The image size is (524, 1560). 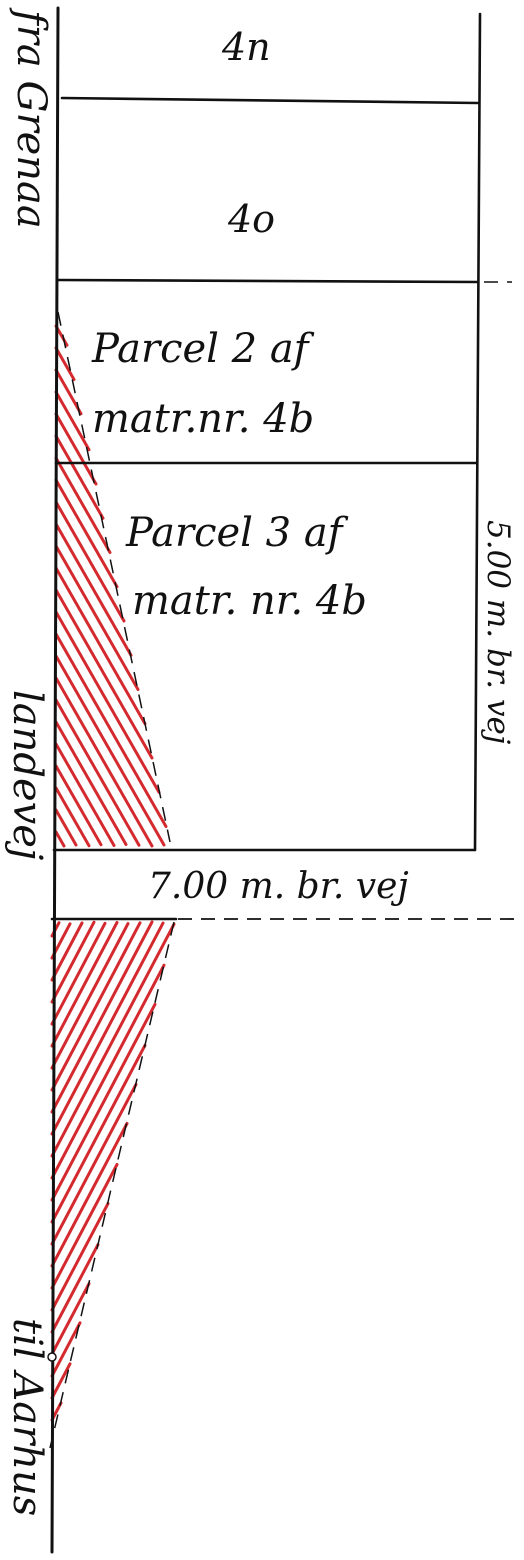 What do you see at coordinates (268, 281) in the screenshot?
I see `boundary-4o-parcel2` at bounding box center [268, 281].